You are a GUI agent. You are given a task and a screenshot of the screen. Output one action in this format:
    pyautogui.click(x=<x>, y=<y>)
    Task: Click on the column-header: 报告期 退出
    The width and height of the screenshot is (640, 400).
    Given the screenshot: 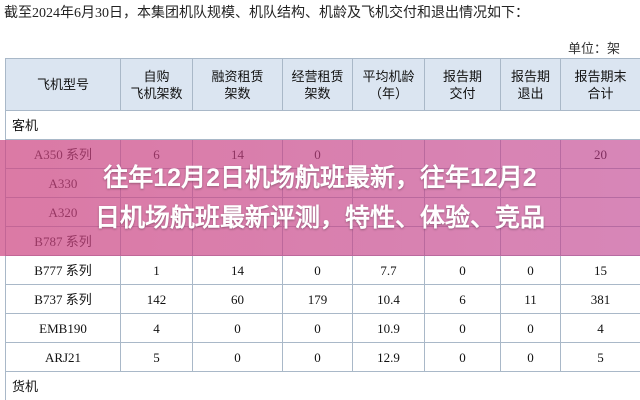 What is the action you would take?
    pyautogui.click(x=530, y=84)
    